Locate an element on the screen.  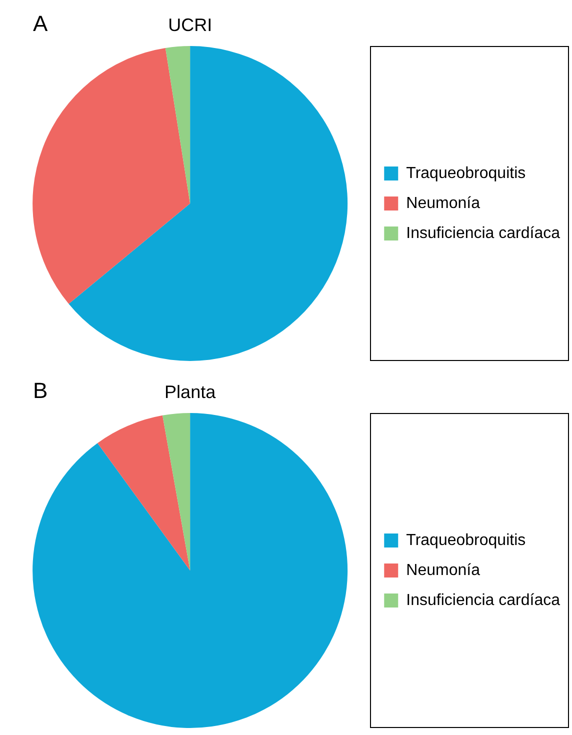
chart-title: Planta is located at coordinates (190, 392).